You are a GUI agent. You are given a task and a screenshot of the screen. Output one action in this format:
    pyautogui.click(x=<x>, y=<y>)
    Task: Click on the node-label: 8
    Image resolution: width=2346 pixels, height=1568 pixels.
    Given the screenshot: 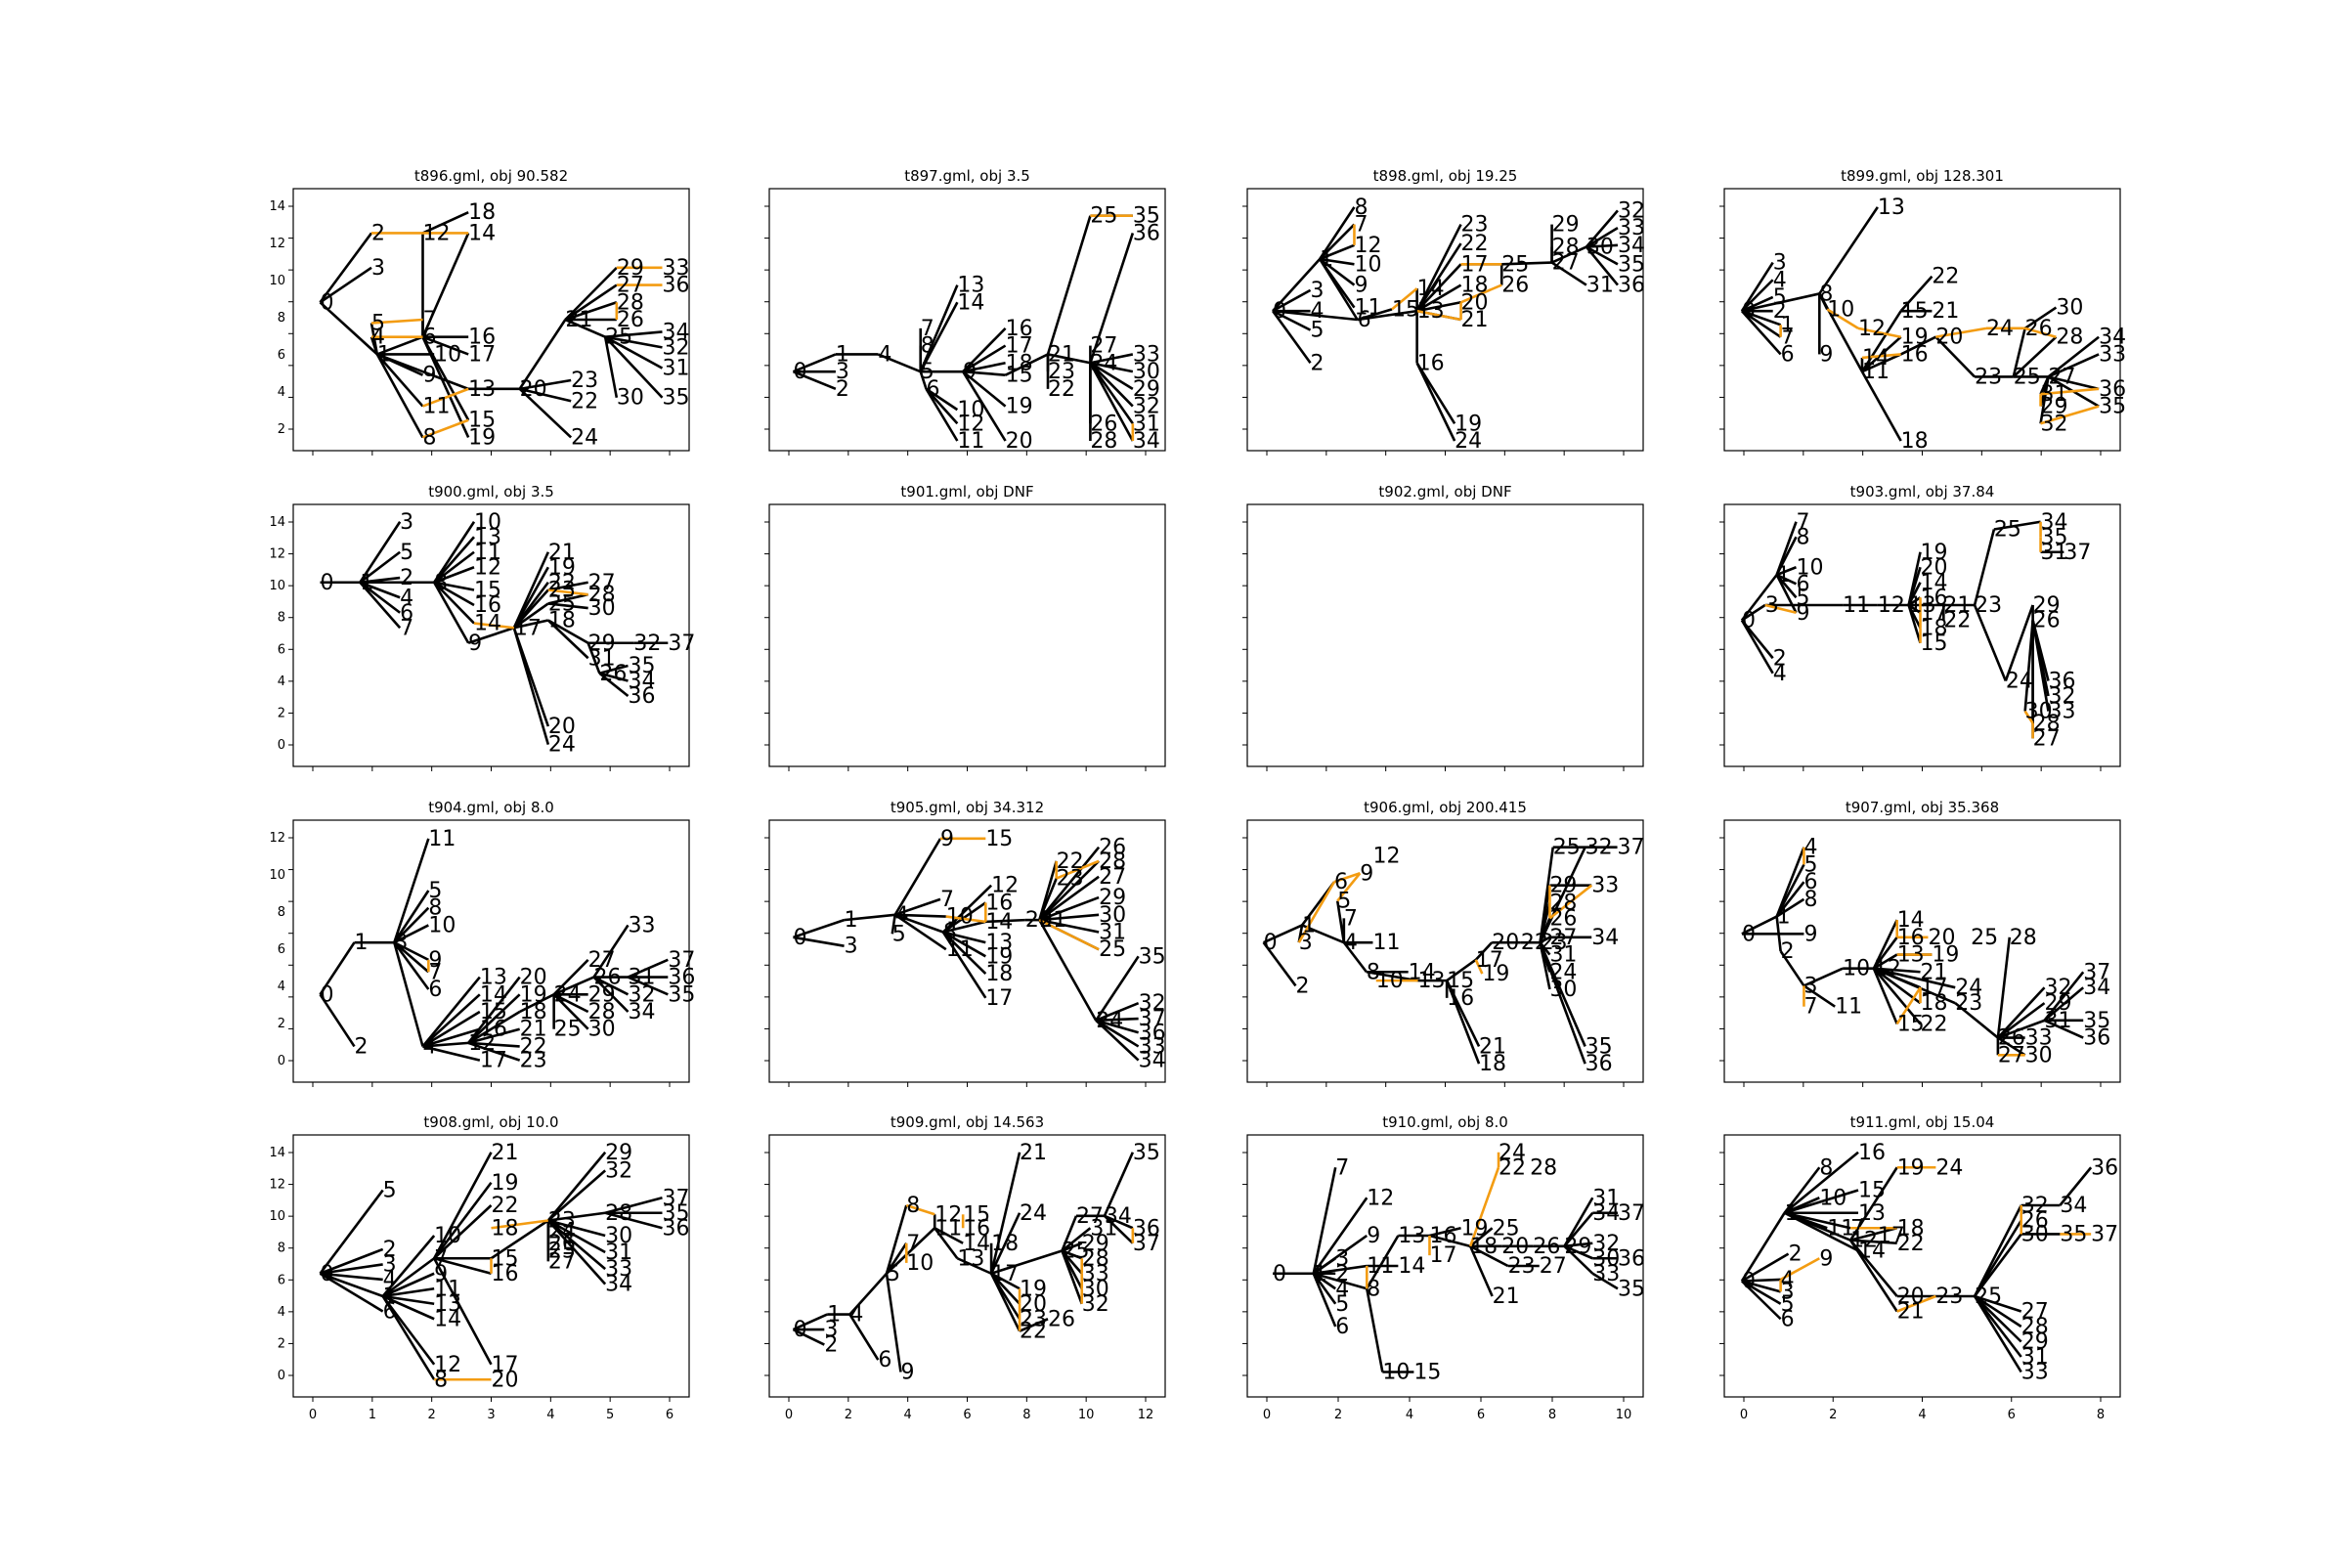 What is the action you would take?
    pyautogui.click(x=1373, y=972)
    